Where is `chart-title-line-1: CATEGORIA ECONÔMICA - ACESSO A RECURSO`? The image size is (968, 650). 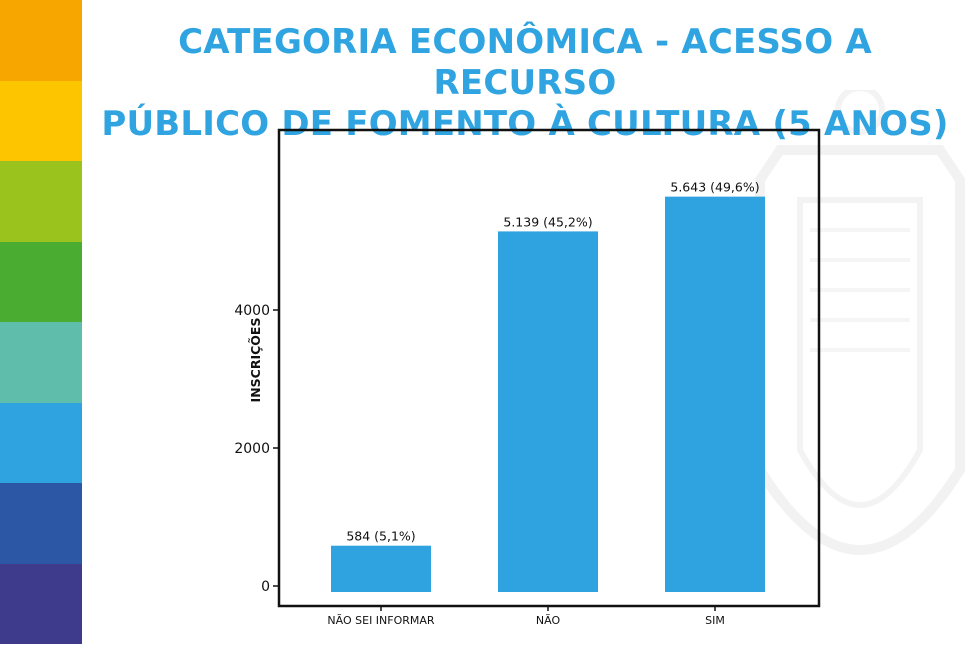
chart-title-line-1: CATEGORIA ECONÔMICA - ACESSO A RECURSO is located at coordinates (525, 62).